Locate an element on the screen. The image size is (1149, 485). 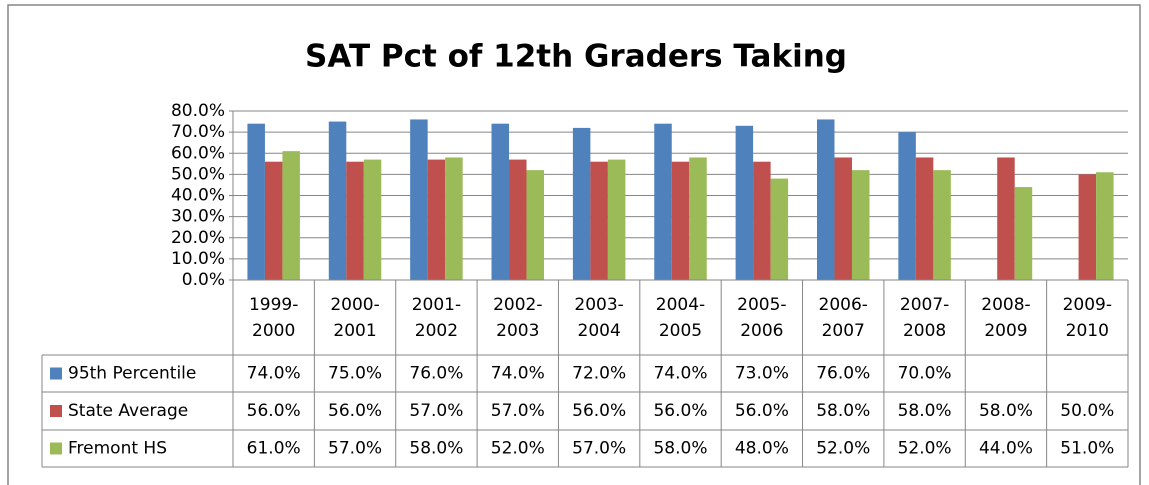
y-tick-label: 0.0% is located at coordinates (203, 280).